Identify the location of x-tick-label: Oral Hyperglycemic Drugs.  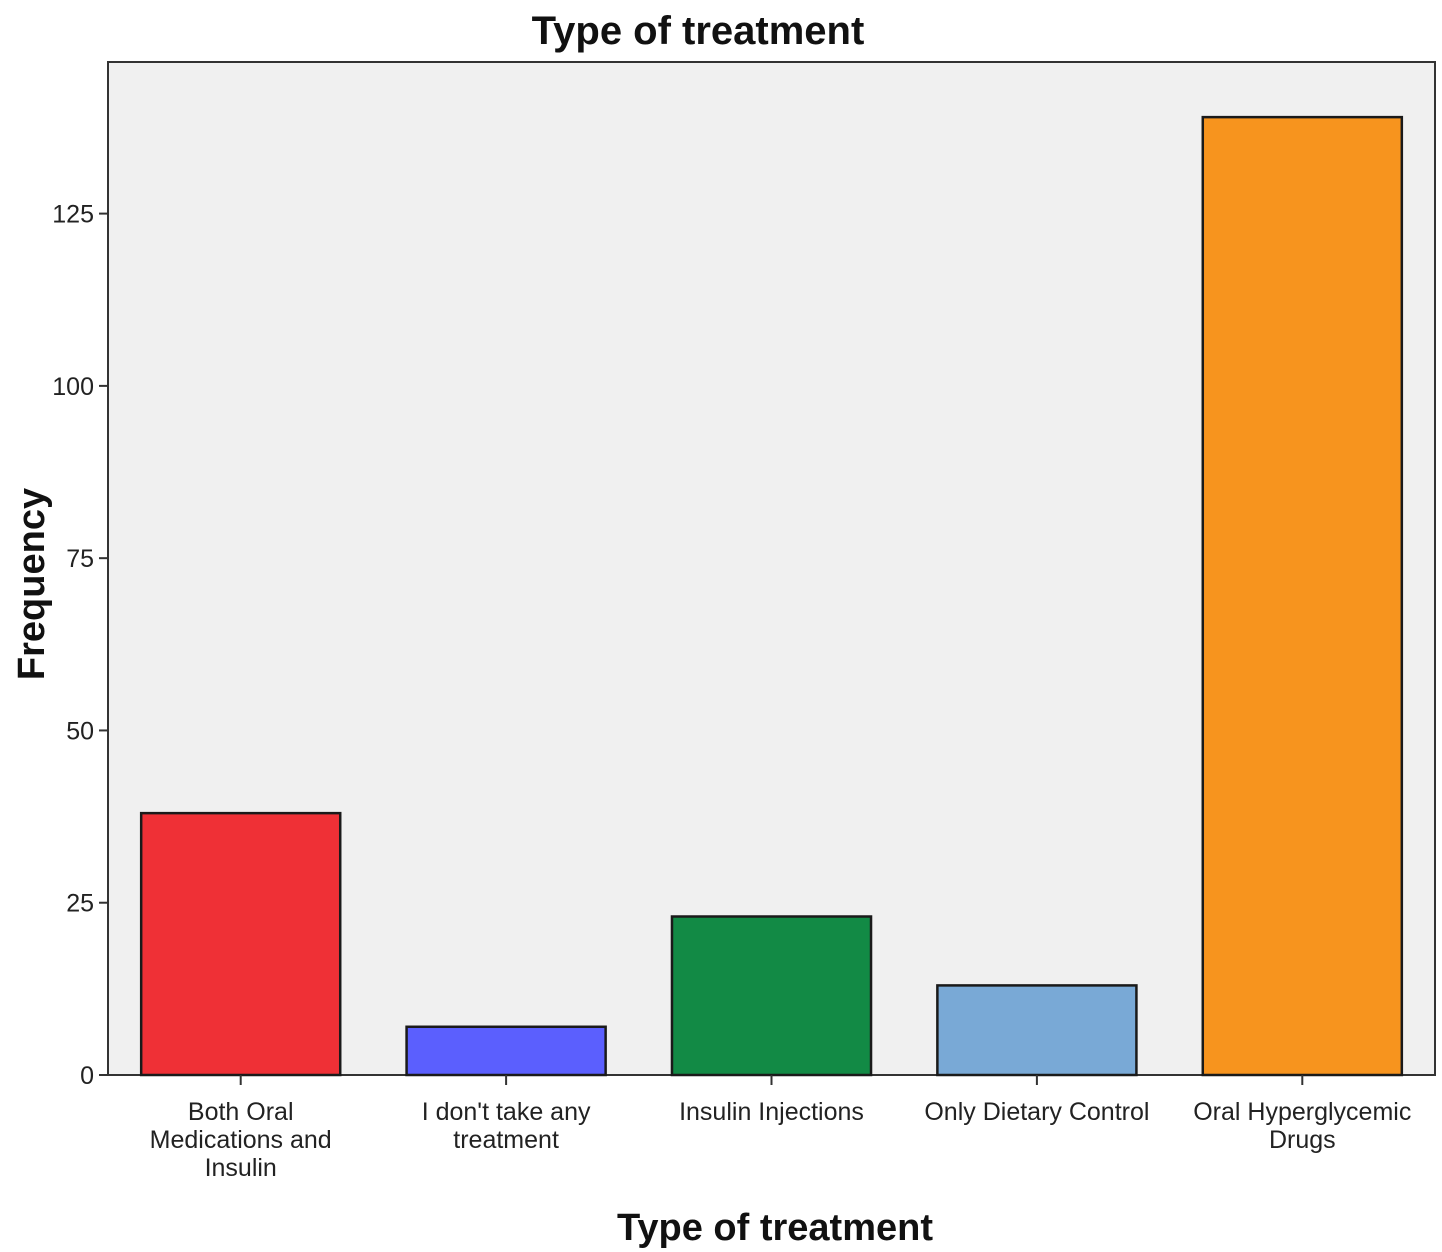
(1302, 1126).